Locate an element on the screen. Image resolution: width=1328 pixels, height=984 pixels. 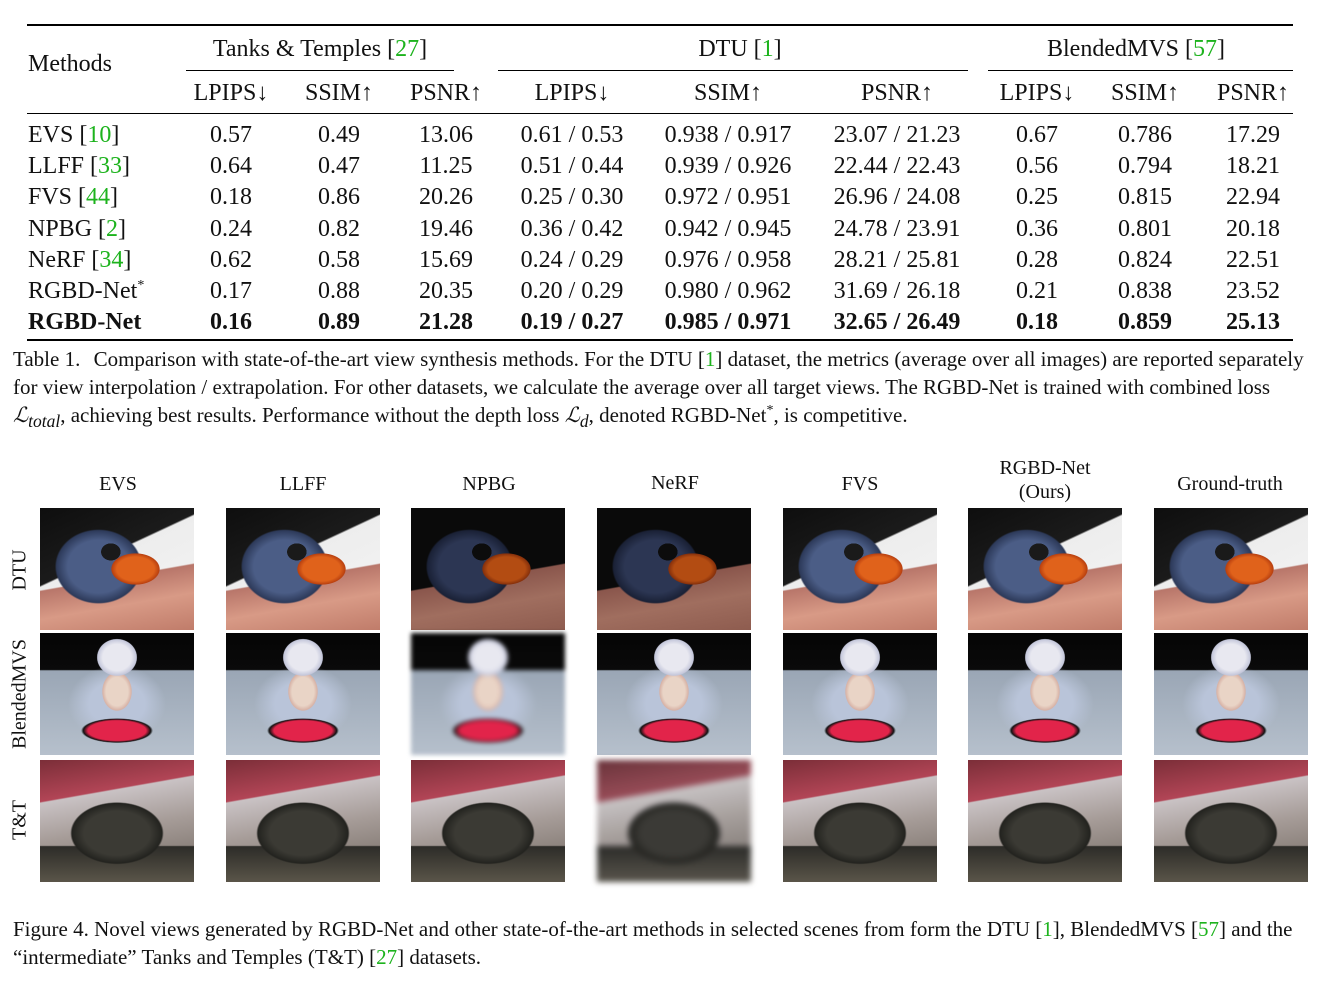
table-cell: 22.51 is located at coordinates (1253, 259).